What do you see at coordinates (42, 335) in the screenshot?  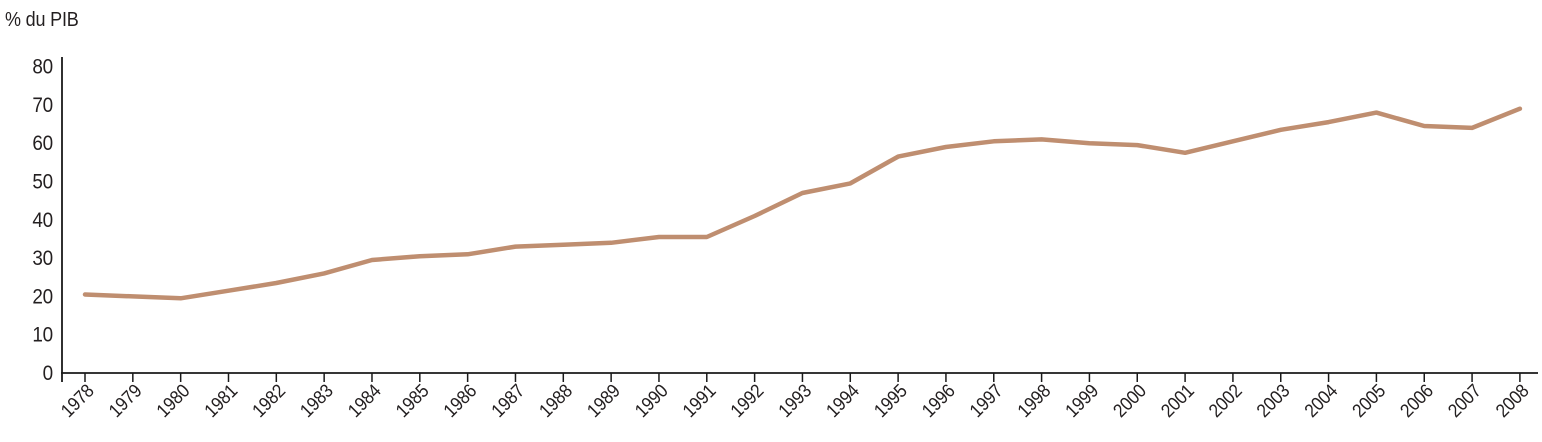 I see `y-axis-tick-label: 10` at bounding box center [42, 335].